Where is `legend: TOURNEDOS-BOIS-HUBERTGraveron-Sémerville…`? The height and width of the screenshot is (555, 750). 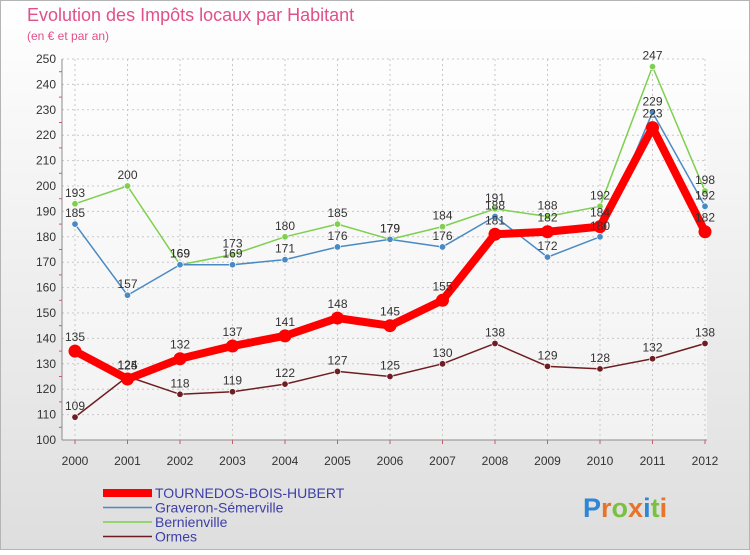
legend: TOURNEDOS-BOIS-HUBERTGraveron-Sémerville… is located at coordinates (224, 515).